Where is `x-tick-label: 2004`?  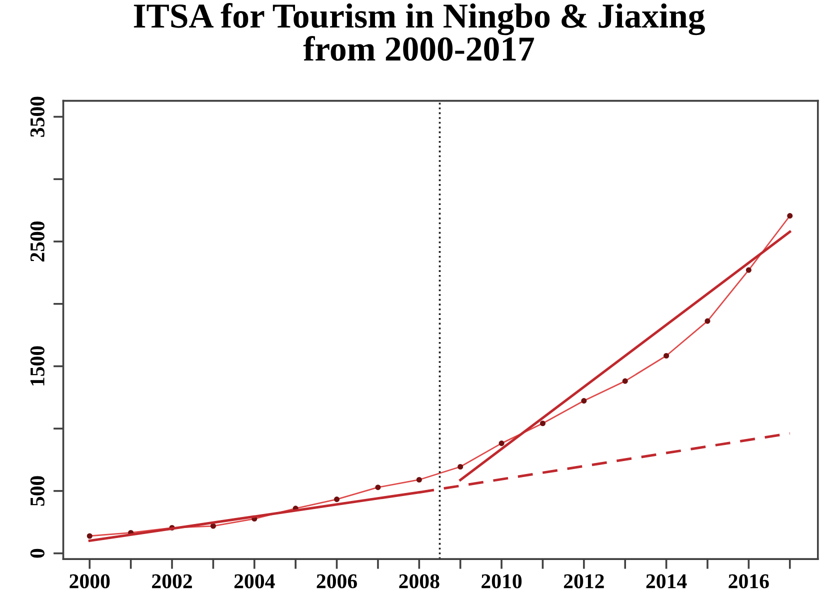
x-tick-label: 2004 is located at coordinates (254, 581).